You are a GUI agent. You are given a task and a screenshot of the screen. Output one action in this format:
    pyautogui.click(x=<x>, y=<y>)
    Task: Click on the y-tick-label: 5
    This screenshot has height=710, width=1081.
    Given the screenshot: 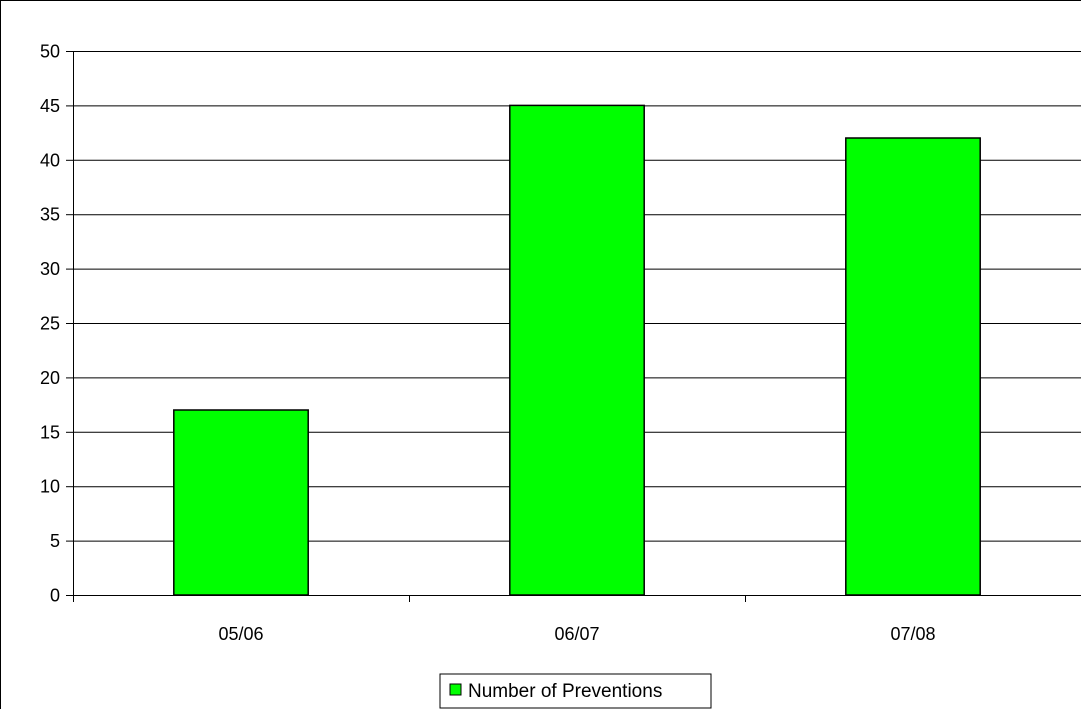 What is the action you would take?
    pyautogui.click(x=55, y=541)
    